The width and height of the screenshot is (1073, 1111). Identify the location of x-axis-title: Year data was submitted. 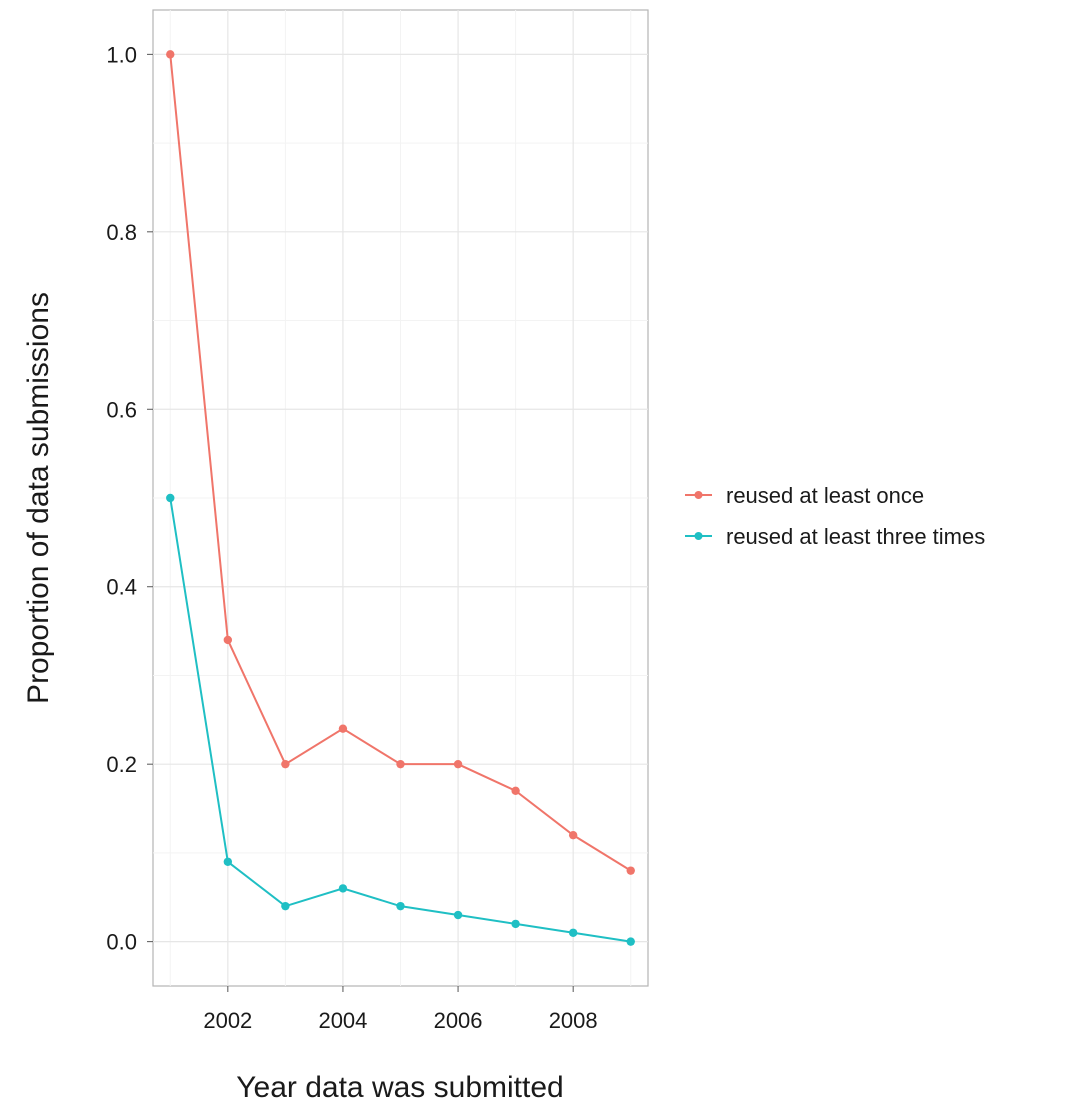
(399, 1087).